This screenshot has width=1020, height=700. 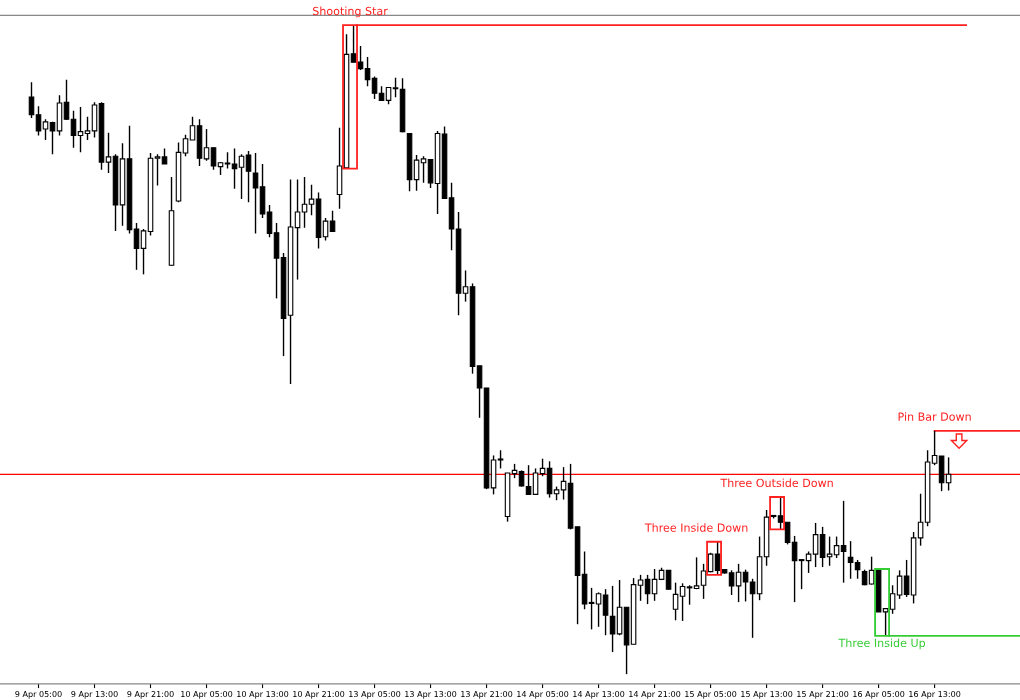 I want to click on x-tick-label: 10 Apr 05:00, so click(x=207, y=694).